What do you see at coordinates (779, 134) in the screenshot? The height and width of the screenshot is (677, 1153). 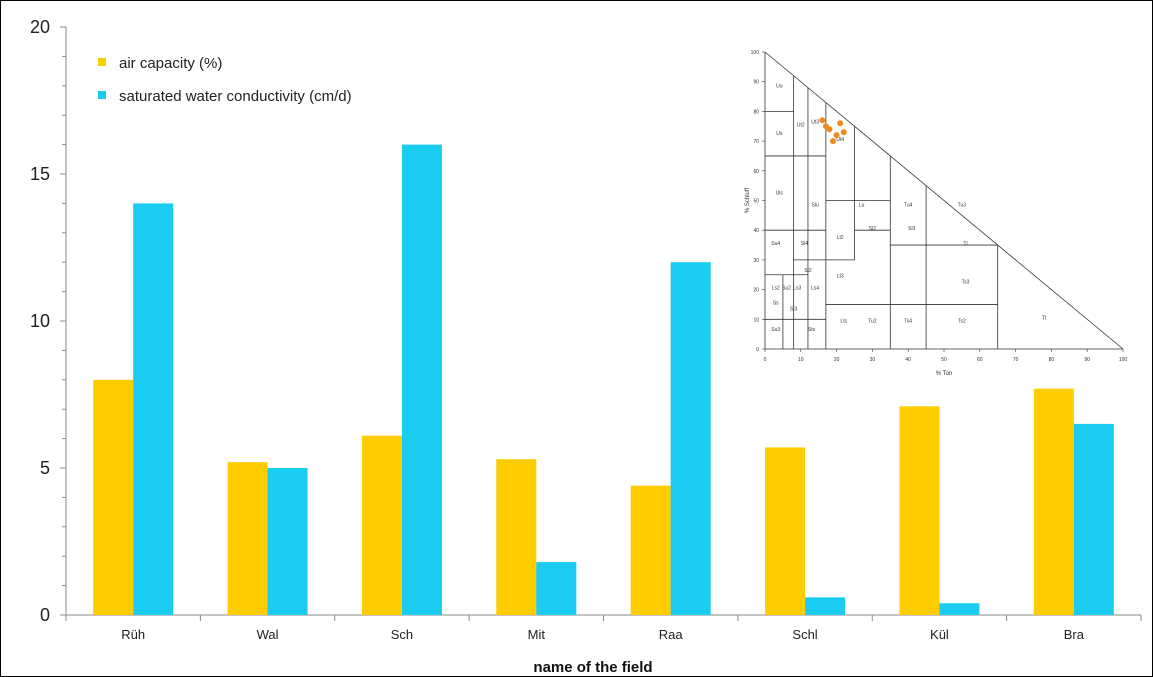 I see `inset-class-label: Us` at bounding box center [779, 134].